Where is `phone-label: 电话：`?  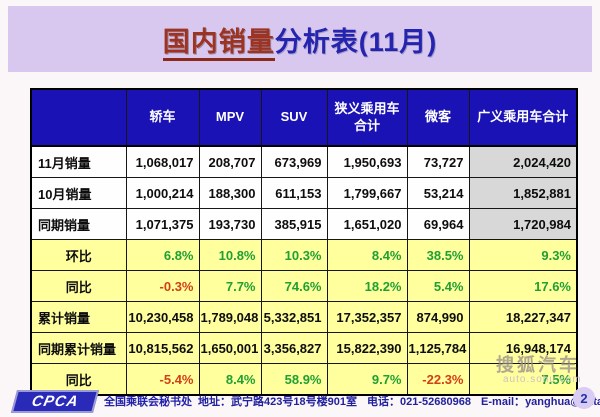 phone-label: 电话： is located at coordinates (384, 402).